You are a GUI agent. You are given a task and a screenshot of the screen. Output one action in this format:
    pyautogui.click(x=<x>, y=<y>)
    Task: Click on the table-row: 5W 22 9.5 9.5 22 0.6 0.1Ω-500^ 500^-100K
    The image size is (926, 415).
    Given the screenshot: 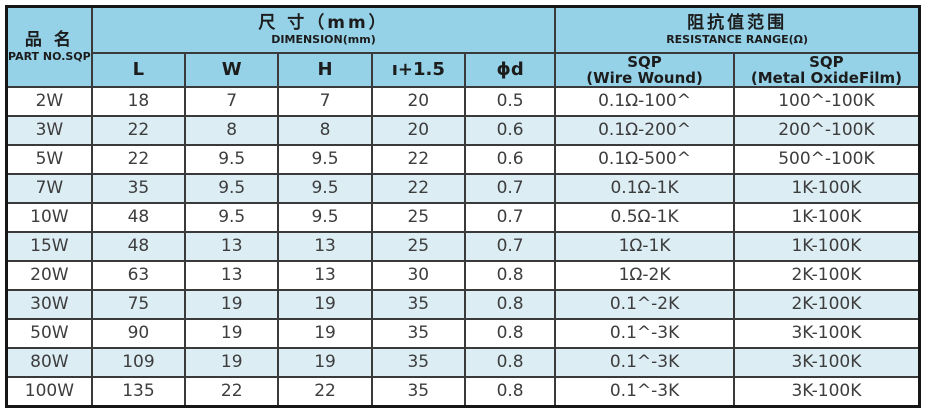 What is the action you would take?
    pyautogui.click(x=463, y=159)
    